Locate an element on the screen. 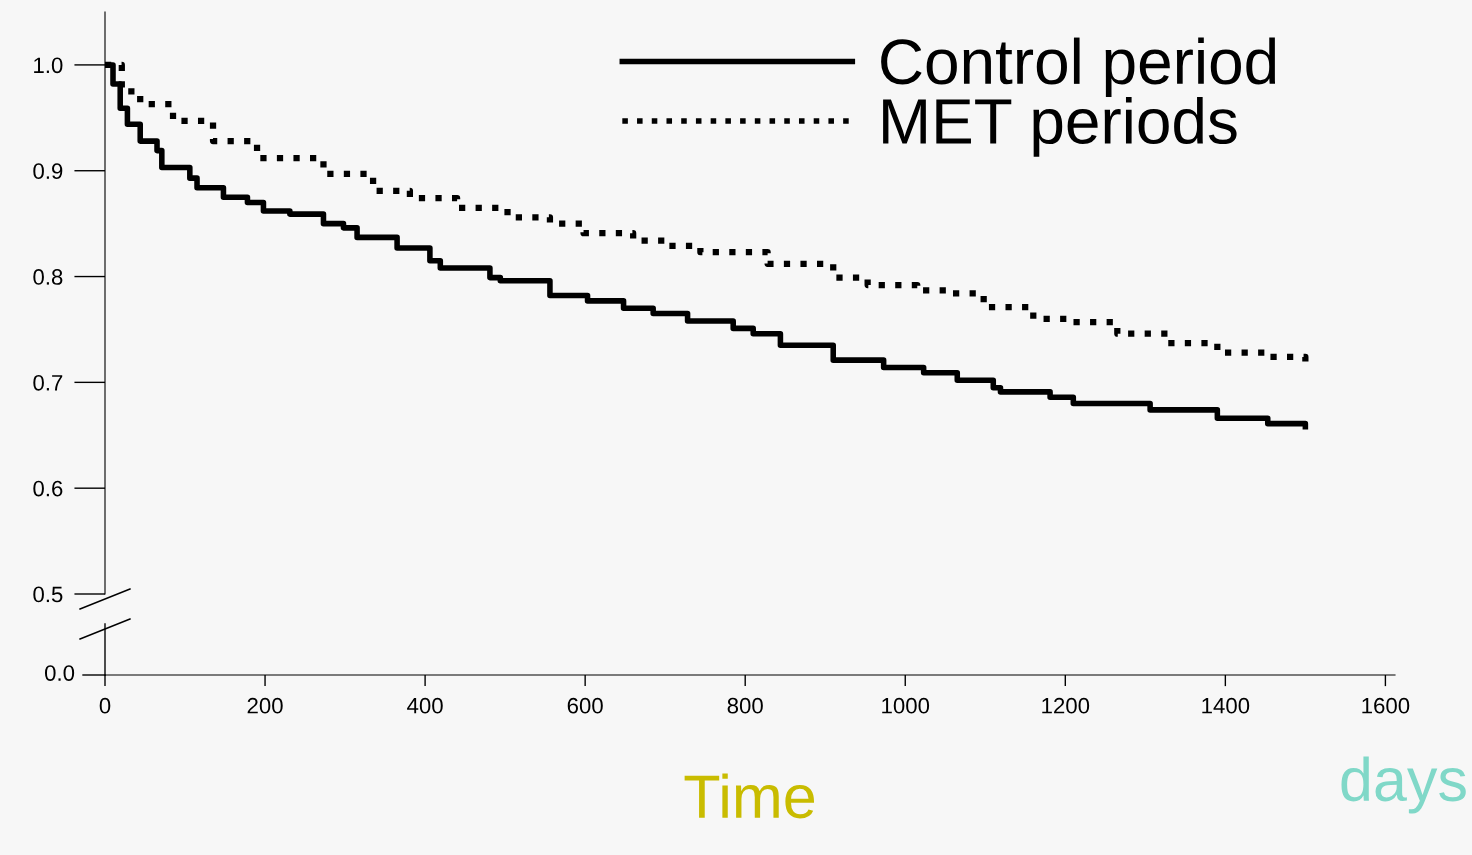  x-tick-label: 1200 is located at coordinates (1066, 705).